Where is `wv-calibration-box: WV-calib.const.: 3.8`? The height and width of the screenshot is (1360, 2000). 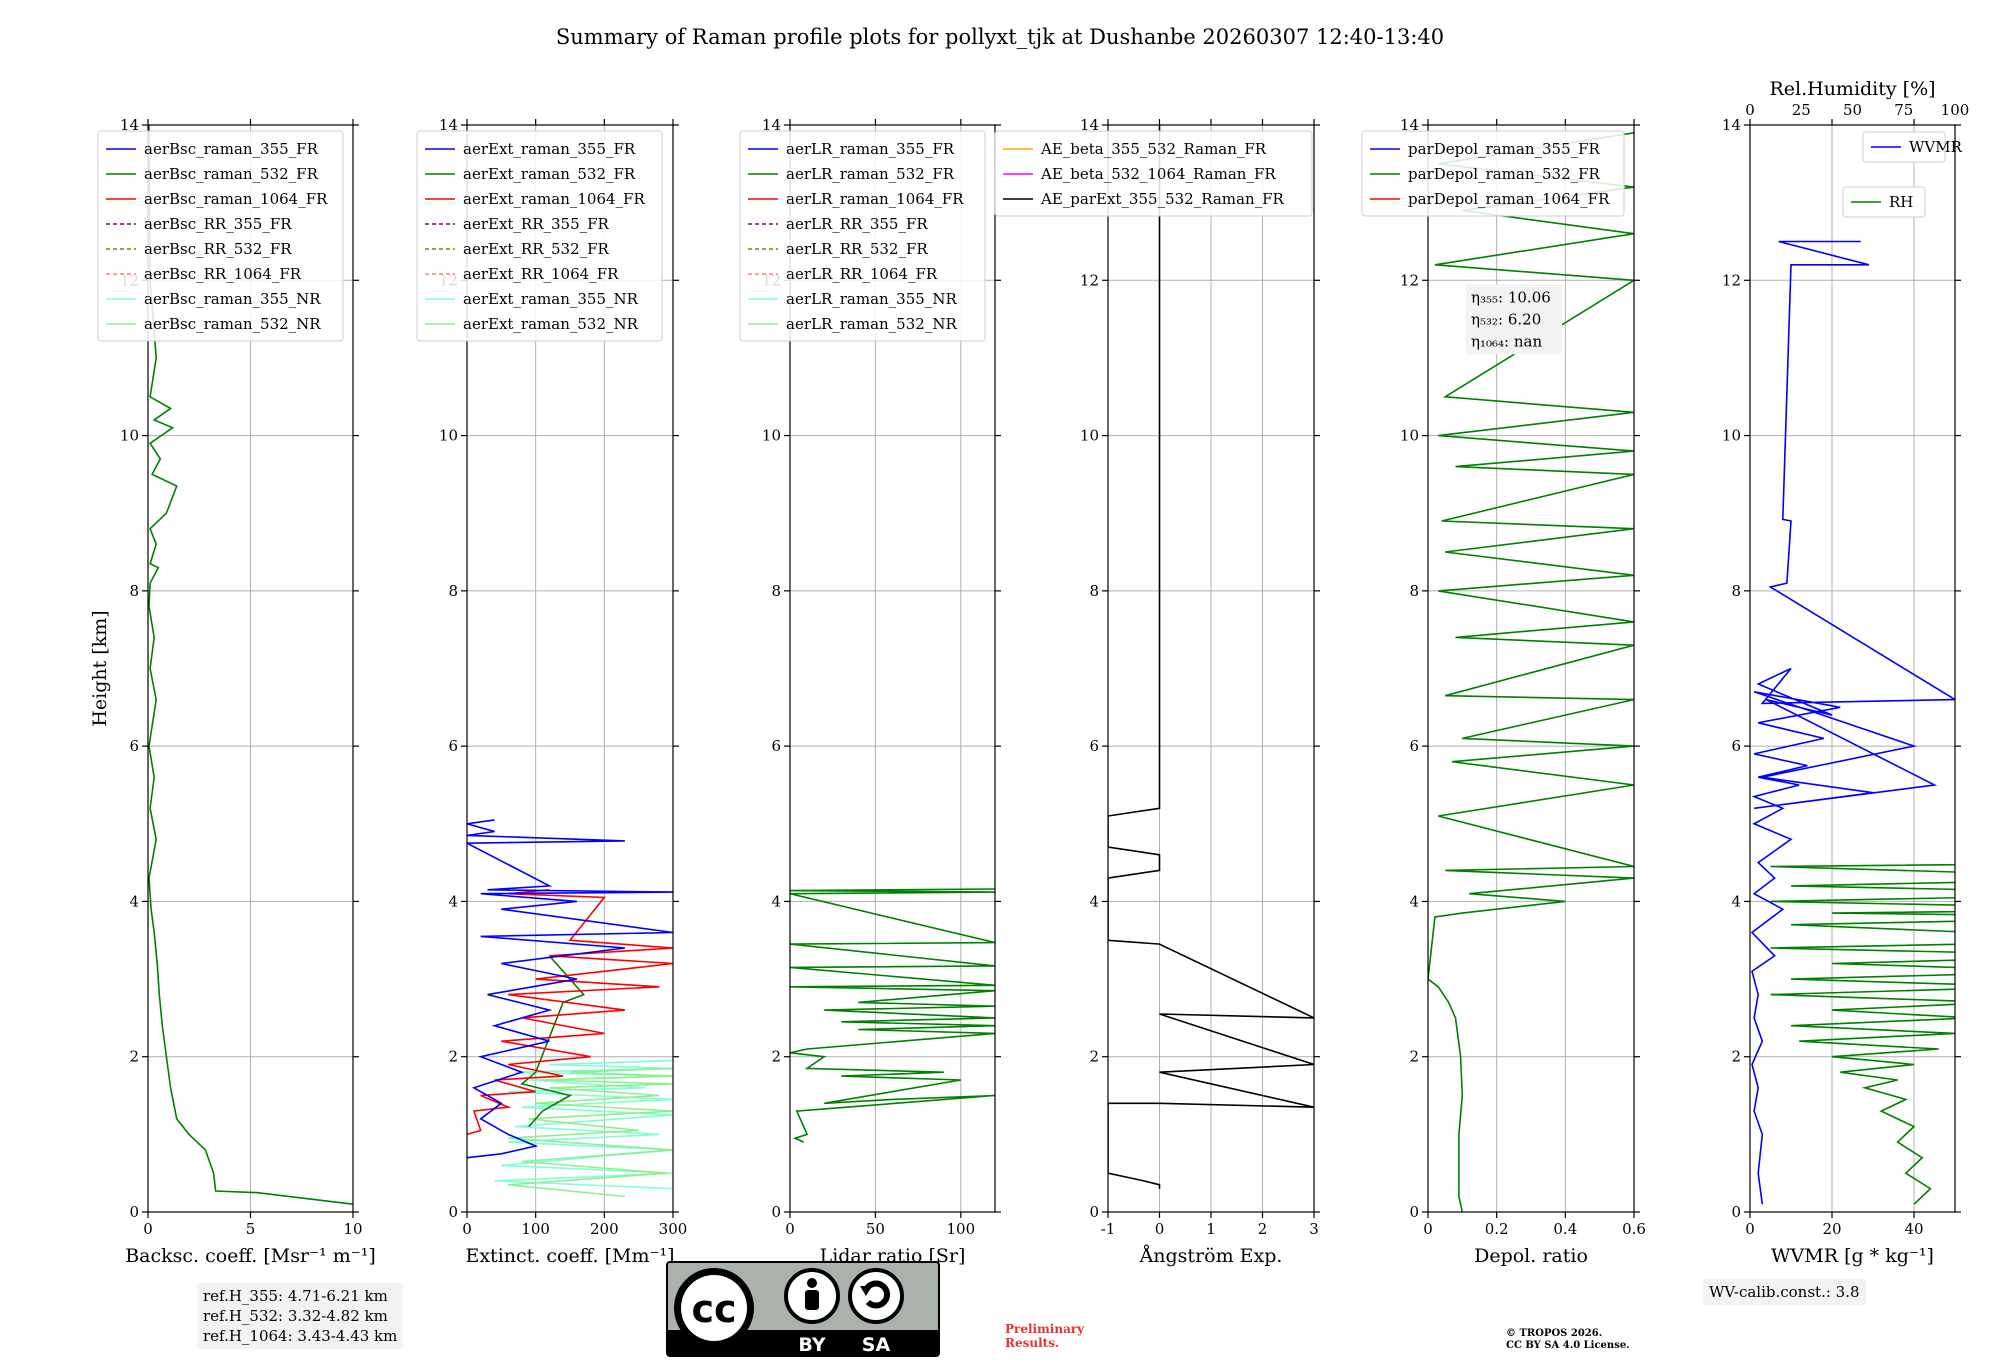 wv-calibration-box: WV-calib.const.: 3.8 is located at coordinates (1784, 1292).